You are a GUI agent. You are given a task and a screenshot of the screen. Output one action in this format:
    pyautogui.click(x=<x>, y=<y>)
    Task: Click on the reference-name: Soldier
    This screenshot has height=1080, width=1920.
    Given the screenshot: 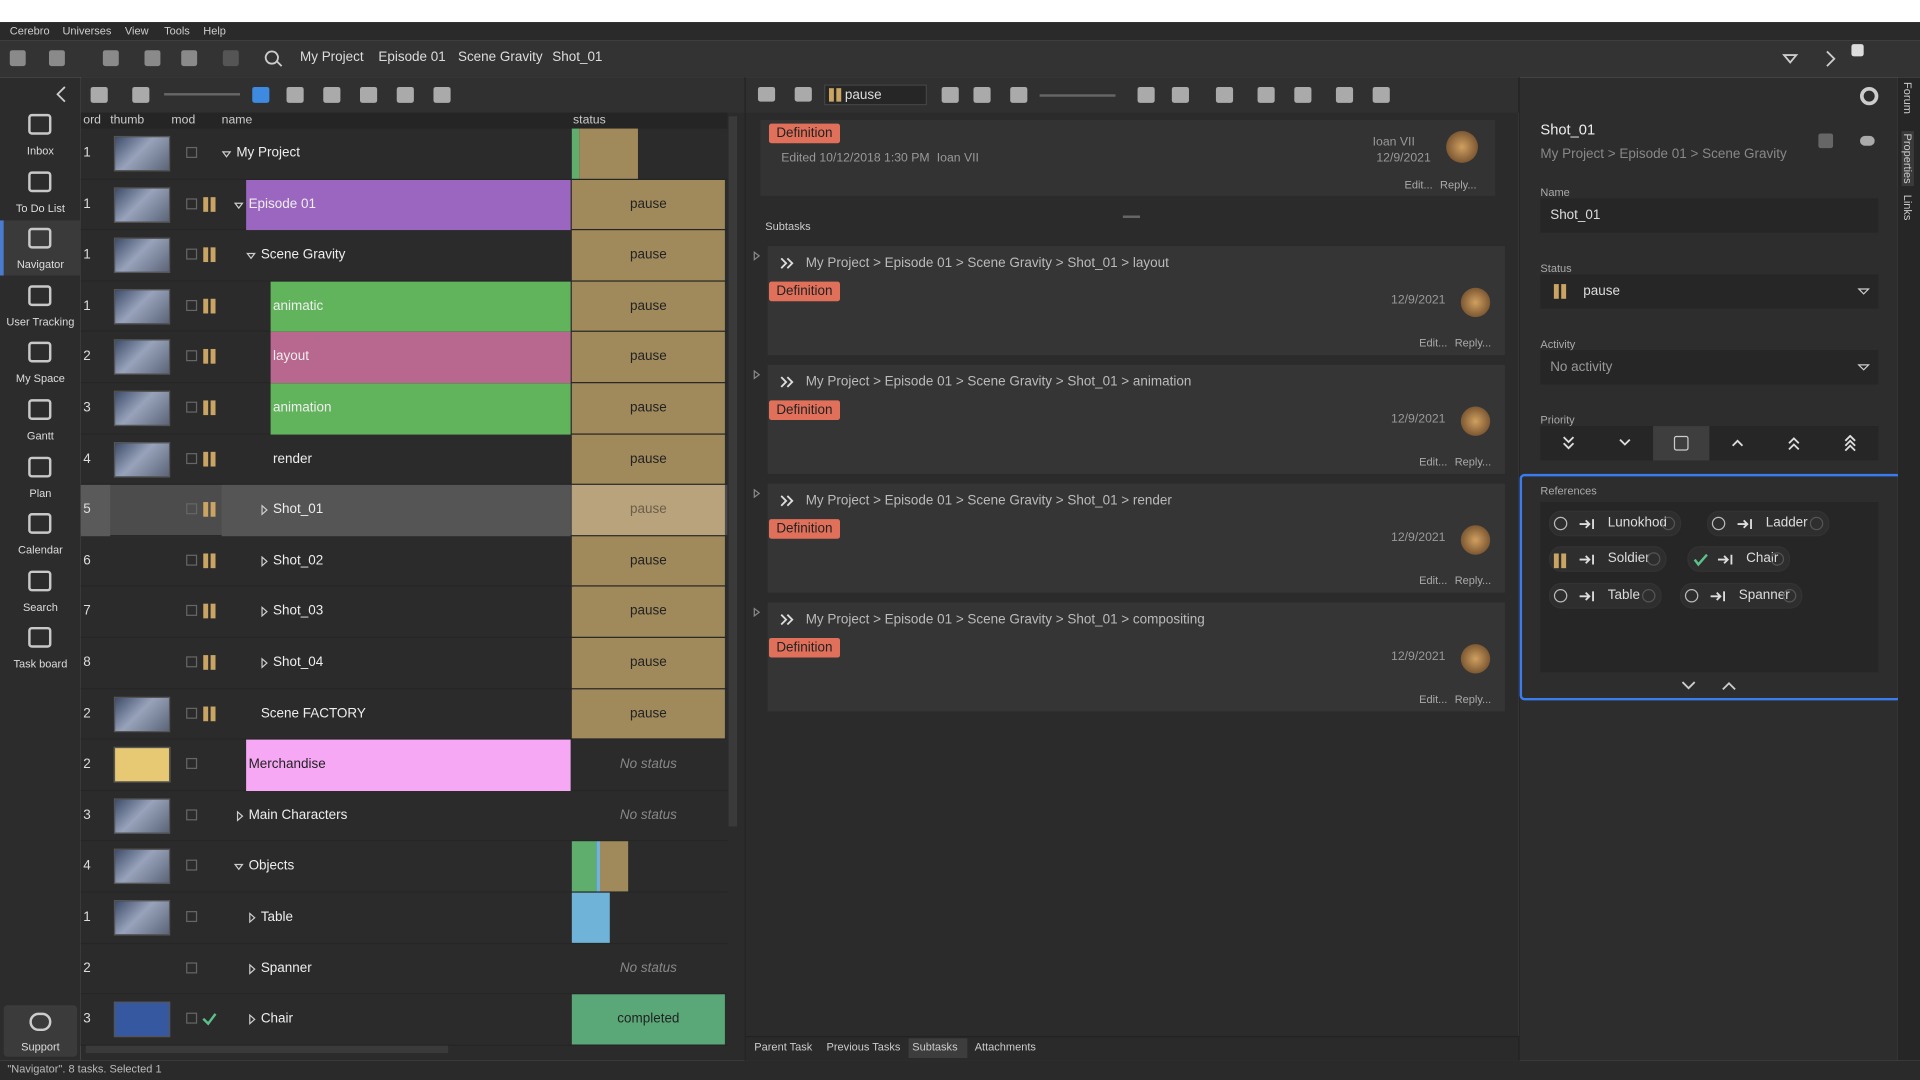 What is the action you would take?
    pyautogui.click(x=1628, y=558)
    